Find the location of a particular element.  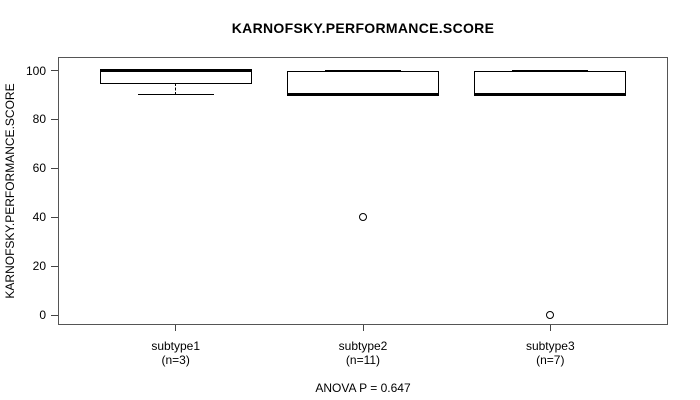

y-tick-label: 20 is located at coordinates (39, 266).